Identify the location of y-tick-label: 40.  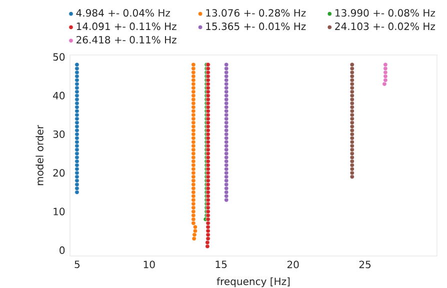
(59, 96).